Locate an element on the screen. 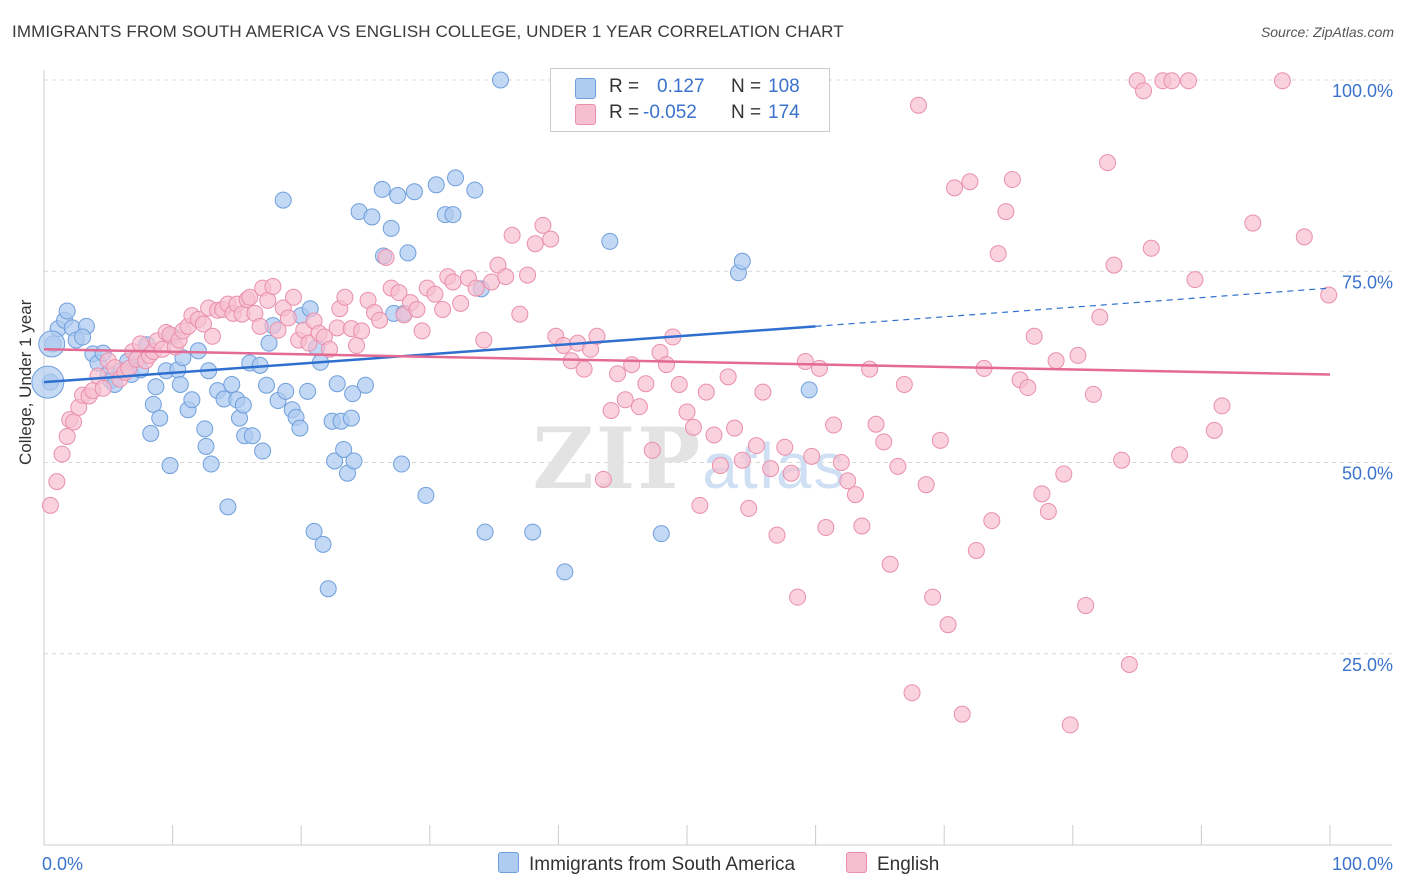 This screenshot has height=892, width=1406. legend-n-label: N = is located at coordinates (746, 86).